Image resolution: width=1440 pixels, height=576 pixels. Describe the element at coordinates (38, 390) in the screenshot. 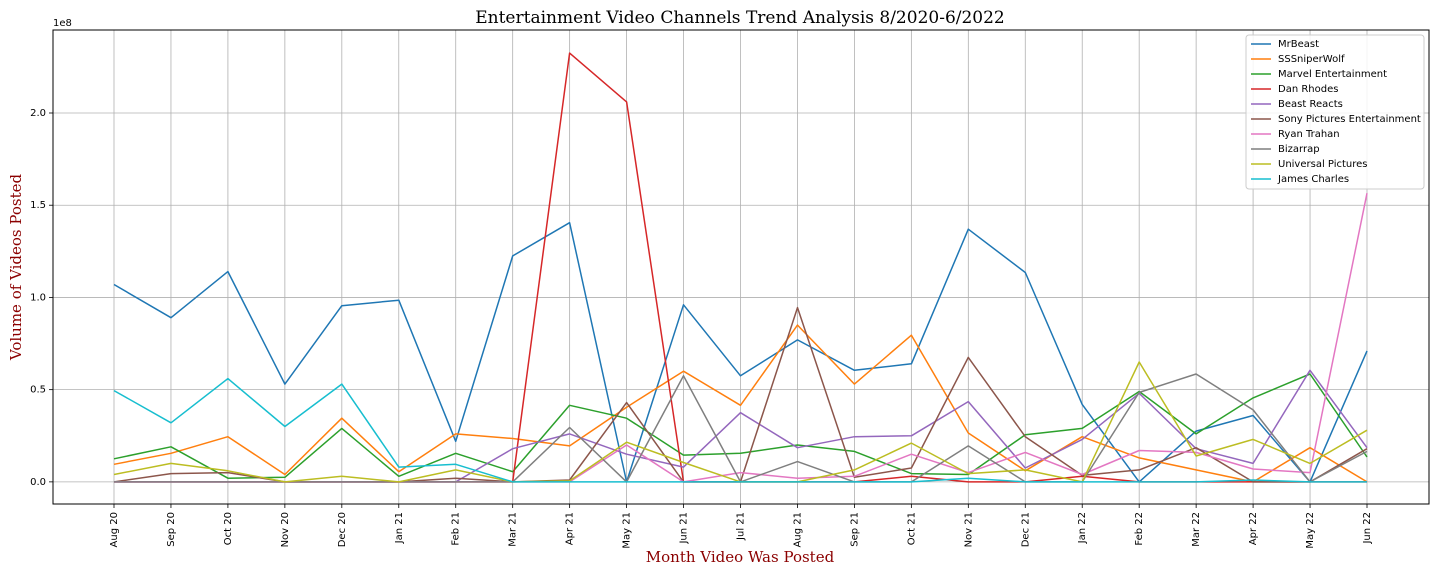

I see `y-tick-label: 0.5` at that location.